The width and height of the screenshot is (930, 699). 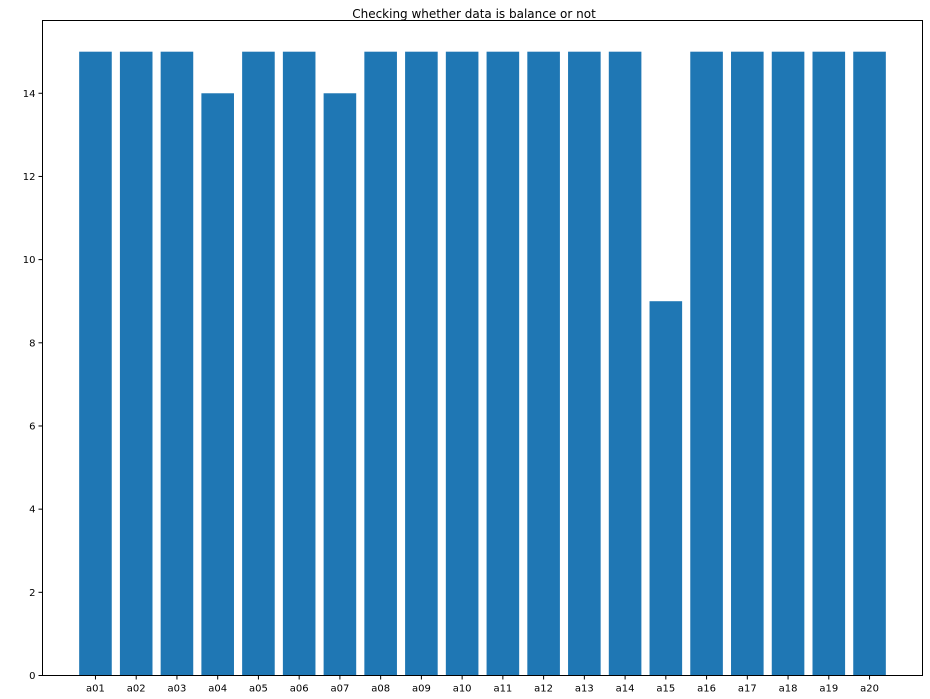 I want to click on y-tick-label: 8, so click(x=32, y=343).